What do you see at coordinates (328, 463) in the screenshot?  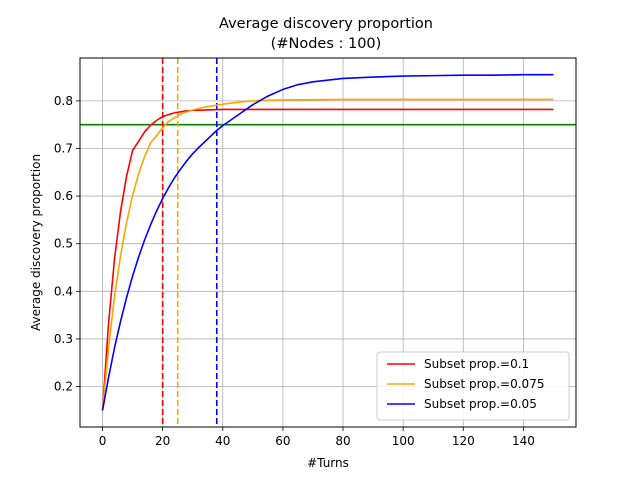 I see `x-axis-label: #Turns` at bounding box center [328, 463].